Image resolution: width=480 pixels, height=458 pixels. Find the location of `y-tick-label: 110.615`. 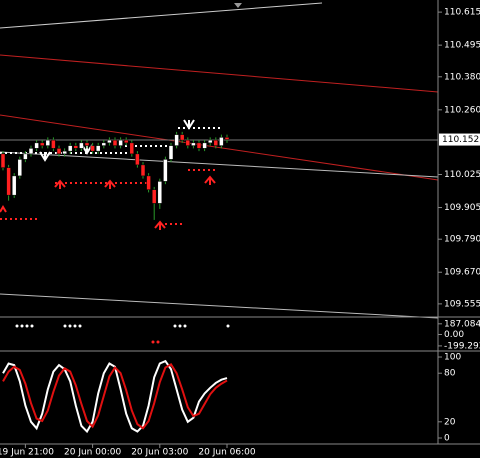

y-tick-label: 110.615 is located at coordinates (462, 13).